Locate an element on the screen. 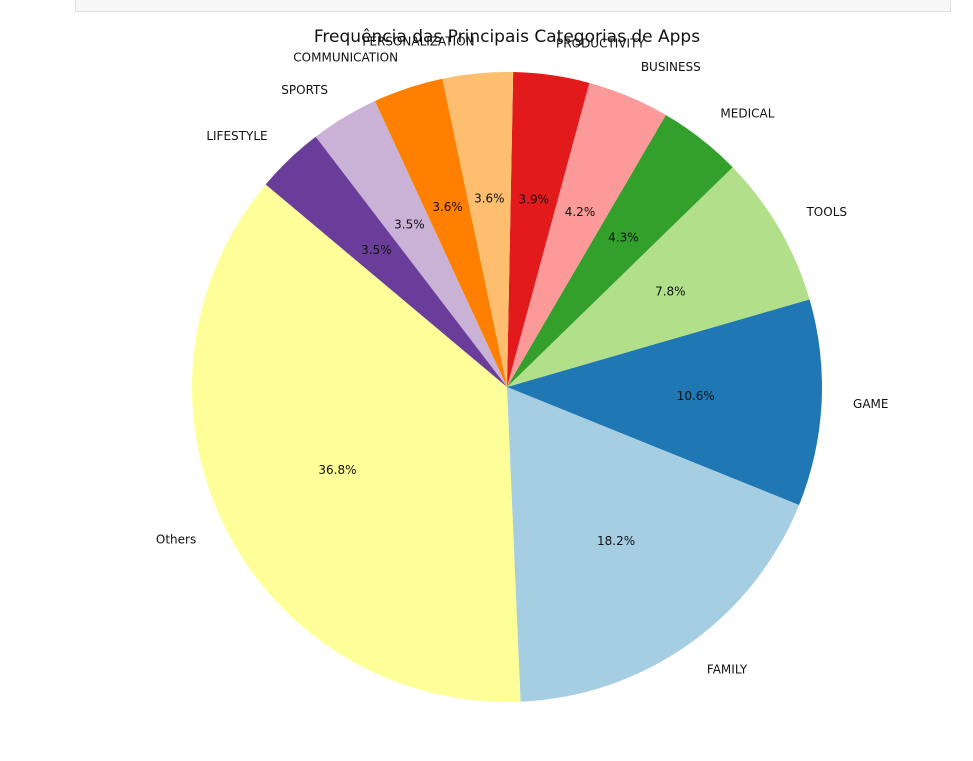  pie-slice-family is located at coordinates (653, 544).